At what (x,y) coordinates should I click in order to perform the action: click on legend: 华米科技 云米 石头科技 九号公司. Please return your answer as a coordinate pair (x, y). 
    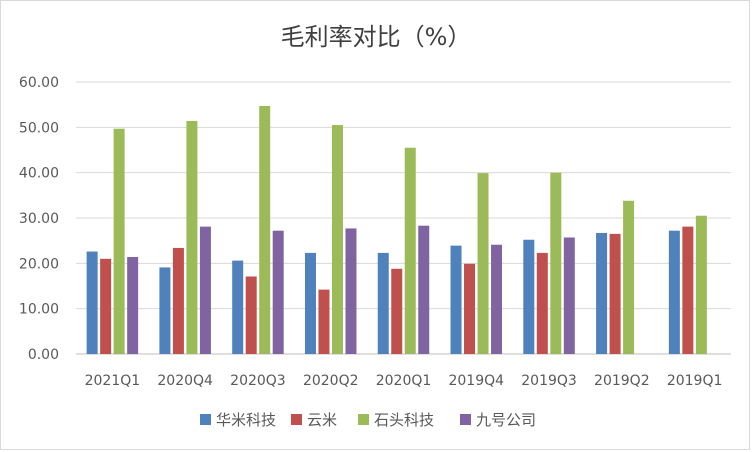
    Looking at the image, I should click on (368, 420).